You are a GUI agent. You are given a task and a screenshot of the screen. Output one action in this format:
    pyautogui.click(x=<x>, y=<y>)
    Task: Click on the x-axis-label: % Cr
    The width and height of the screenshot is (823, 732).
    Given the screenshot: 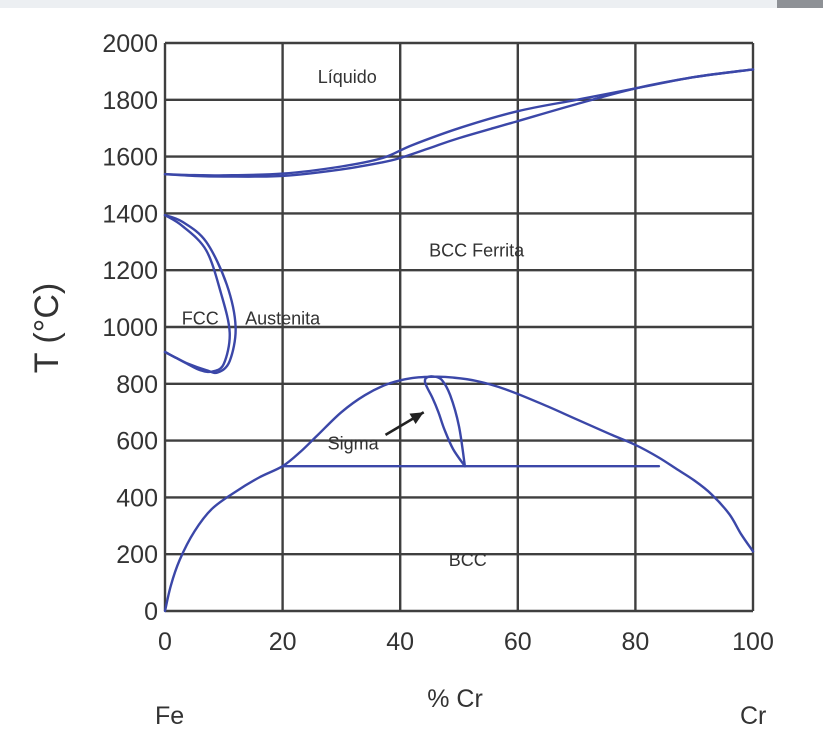 What is the action you would take?
    pyautogui.click(x=455, y=699)
    